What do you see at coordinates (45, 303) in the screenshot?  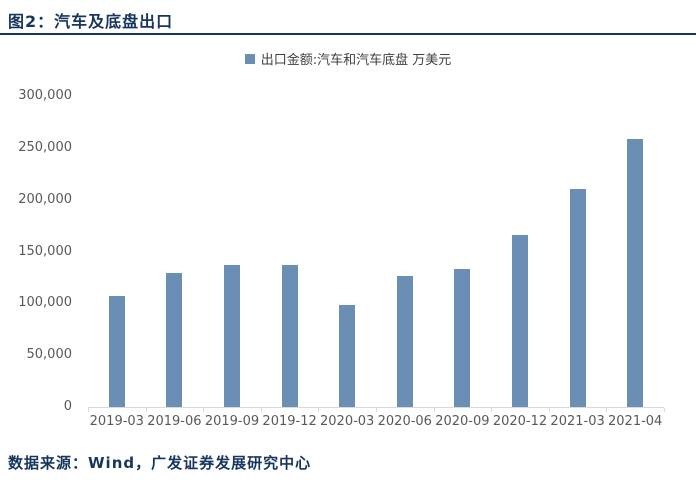 I see `y-axis-tick-label: 100,000` at bounding box center [45, 303].